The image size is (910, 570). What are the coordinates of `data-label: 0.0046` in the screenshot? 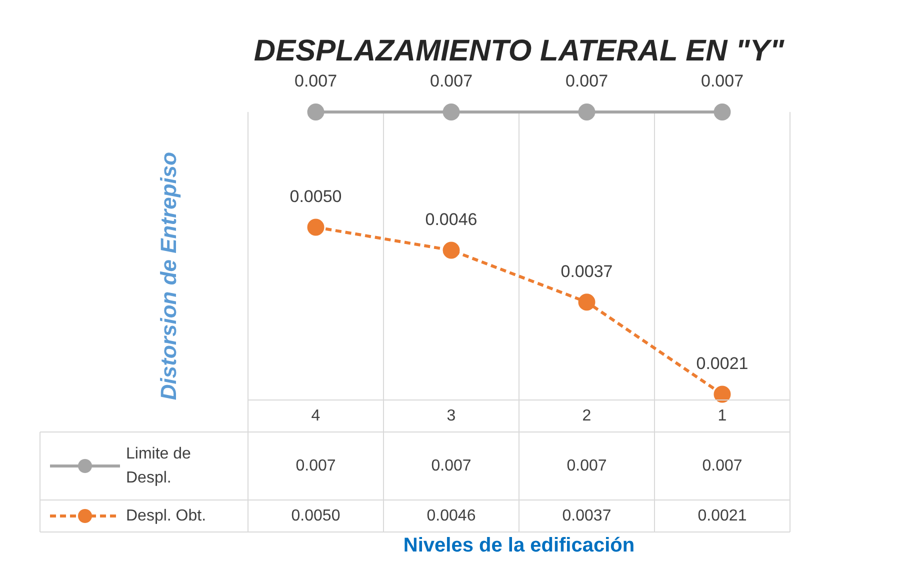 It's located at (451, 515).